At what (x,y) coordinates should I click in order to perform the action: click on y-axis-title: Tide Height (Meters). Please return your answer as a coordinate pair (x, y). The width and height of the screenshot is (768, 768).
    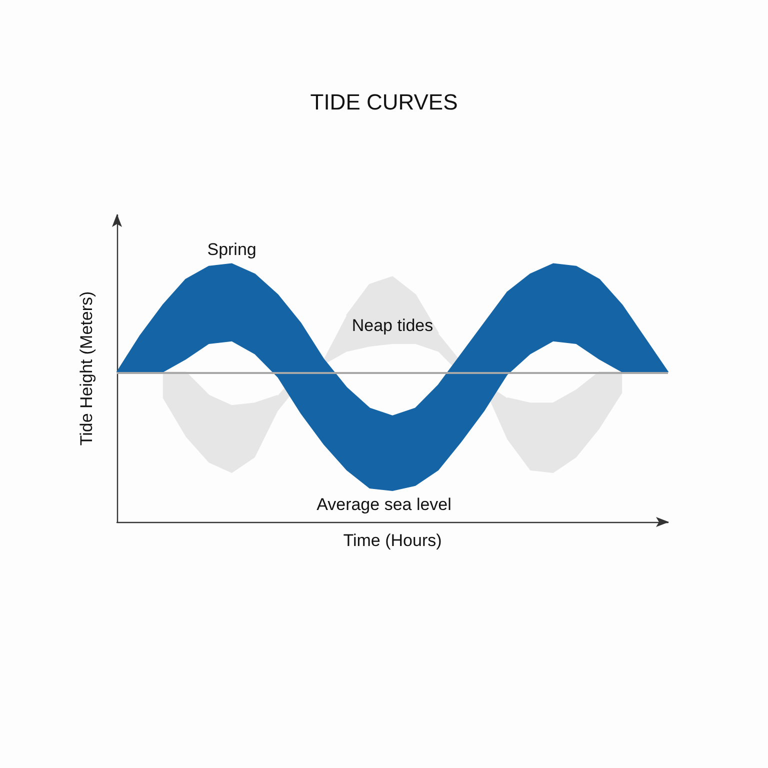
    Looking at the image, I should click on (86, 368).